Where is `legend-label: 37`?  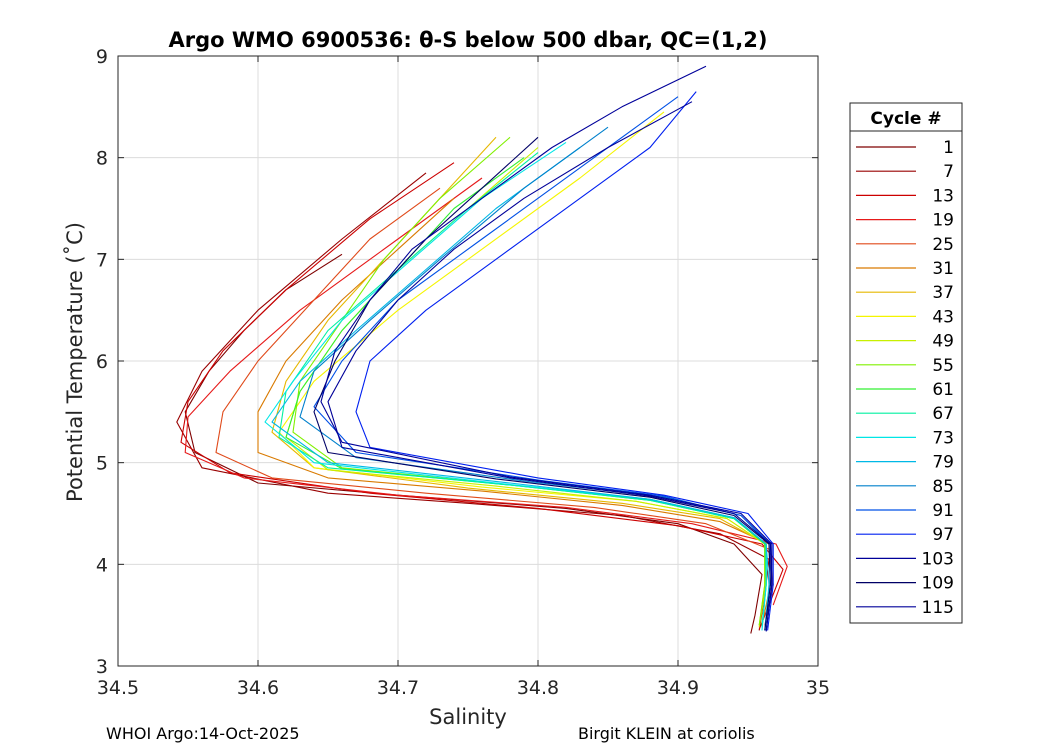 legend-label: 37 is located at coordinates (943, 293).